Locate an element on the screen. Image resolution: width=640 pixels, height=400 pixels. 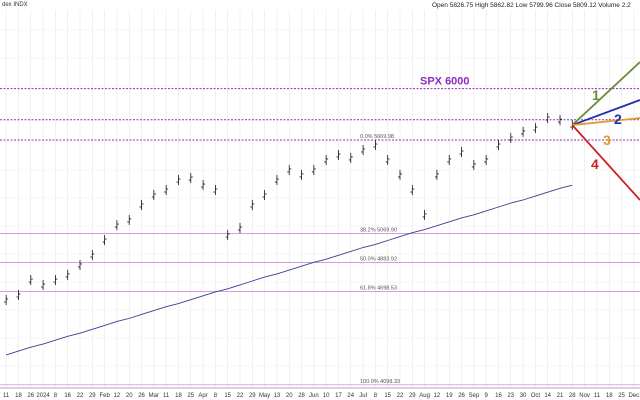
level-label: 50.0% 4883.92 is located at coordinates (378, 259).